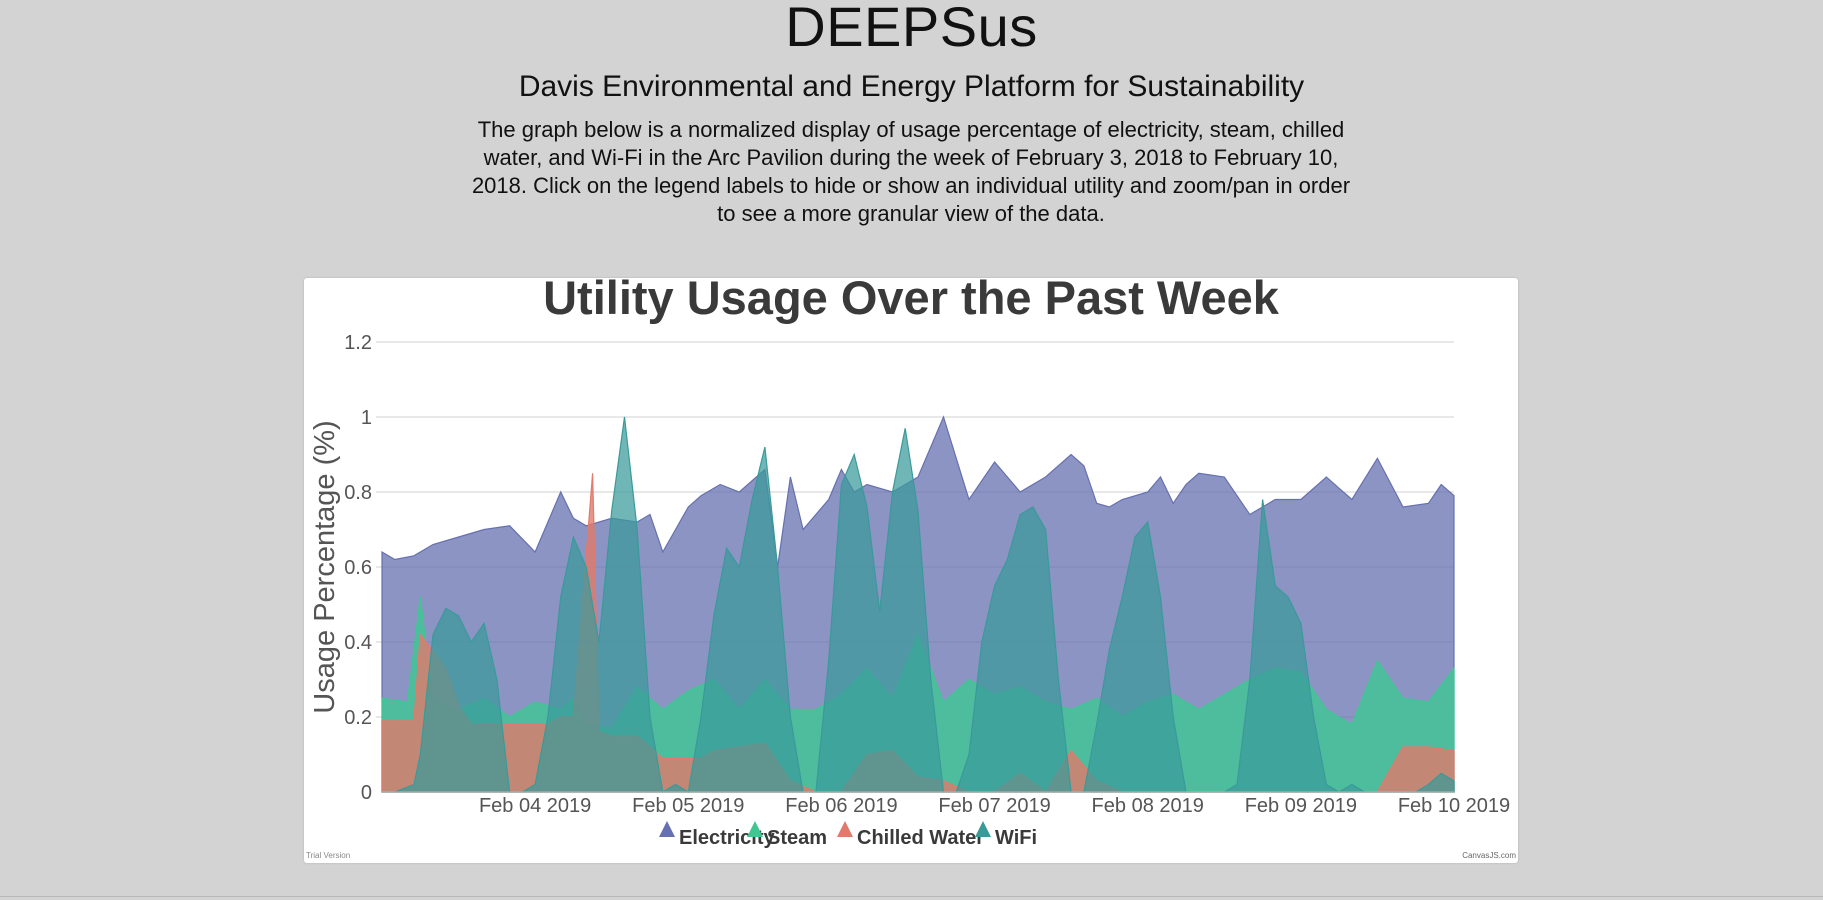  What do you see at coordinates (688, 806) in the screenshot?
I see `x-tick-label: Feb 05 2019` at bounding box center [688, 806].